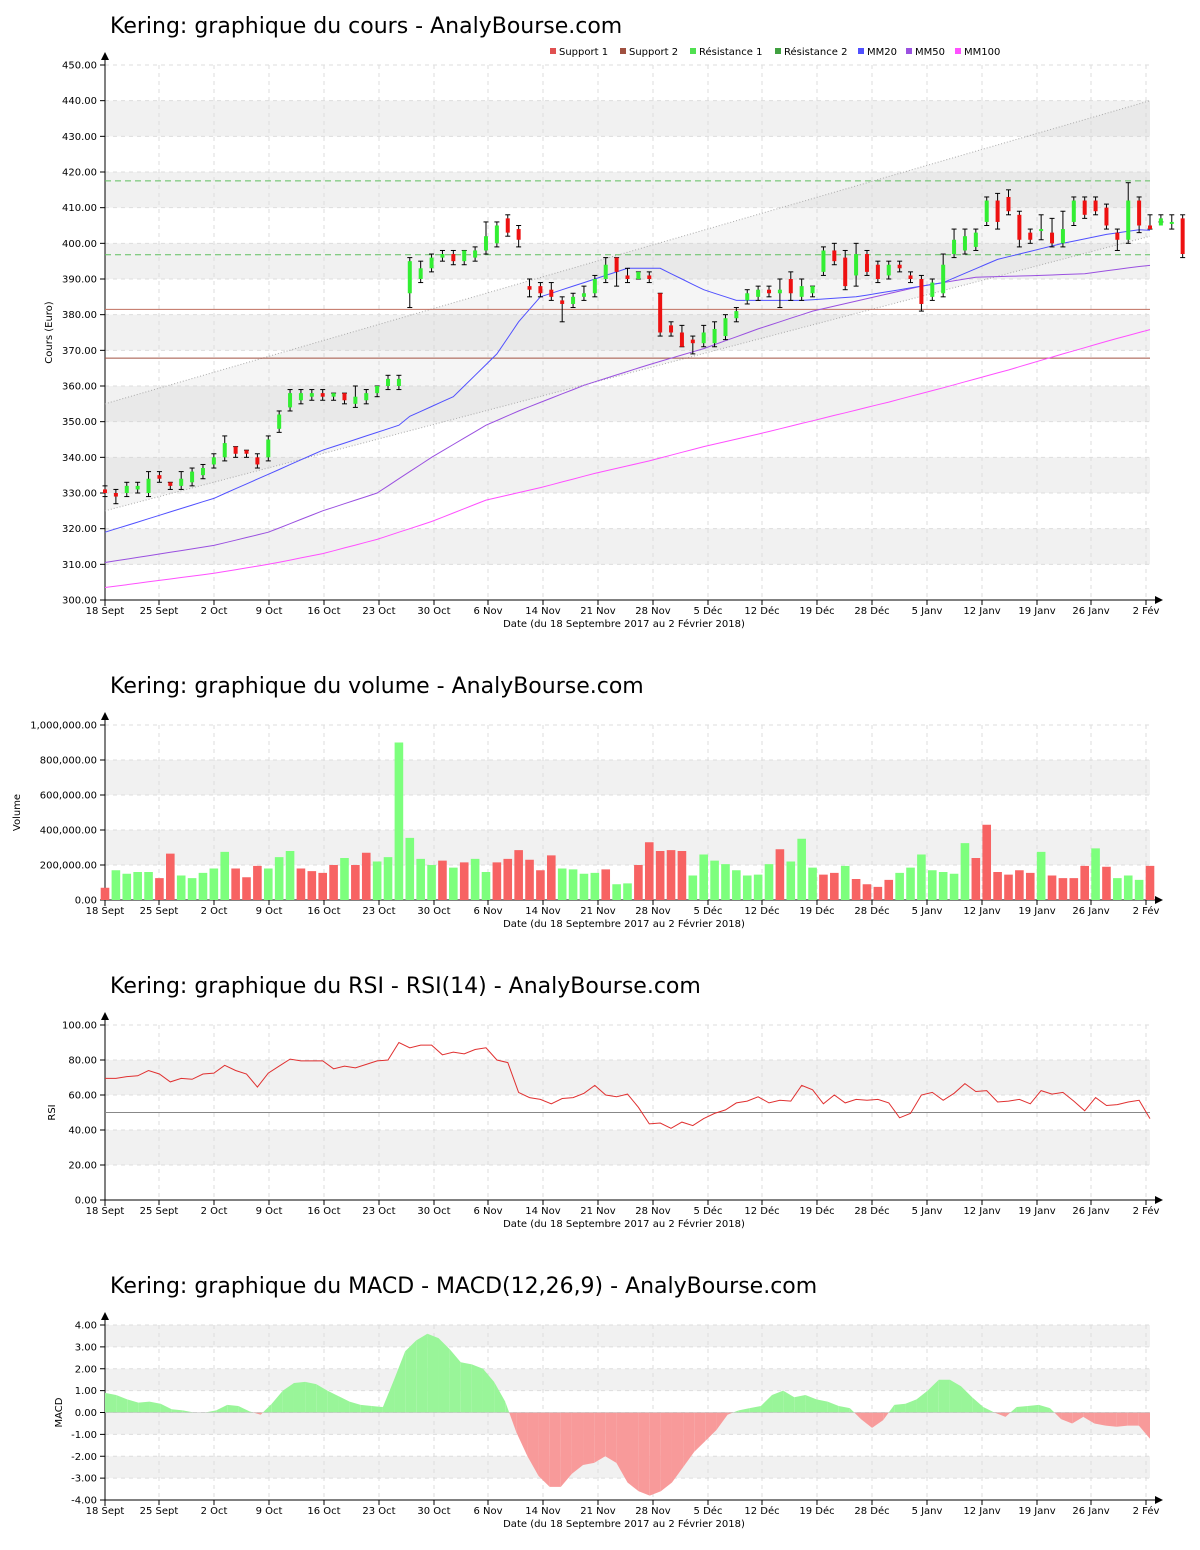 This screenshot has width=1200, height=1550. I want to click on y-tick-label: 0.00, so click(86, 901).